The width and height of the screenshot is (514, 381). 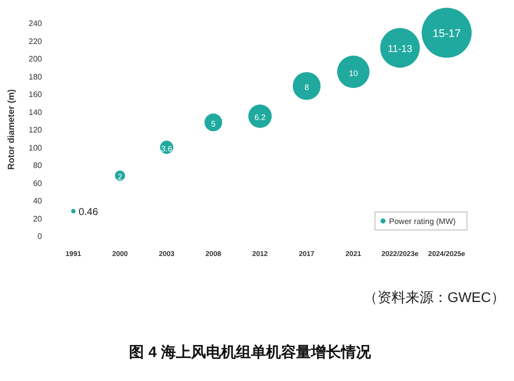 What do you see at coordinates (260, 117) in the screenshot?
I see `annotation: 6.2` at bounding box center [260, 117].